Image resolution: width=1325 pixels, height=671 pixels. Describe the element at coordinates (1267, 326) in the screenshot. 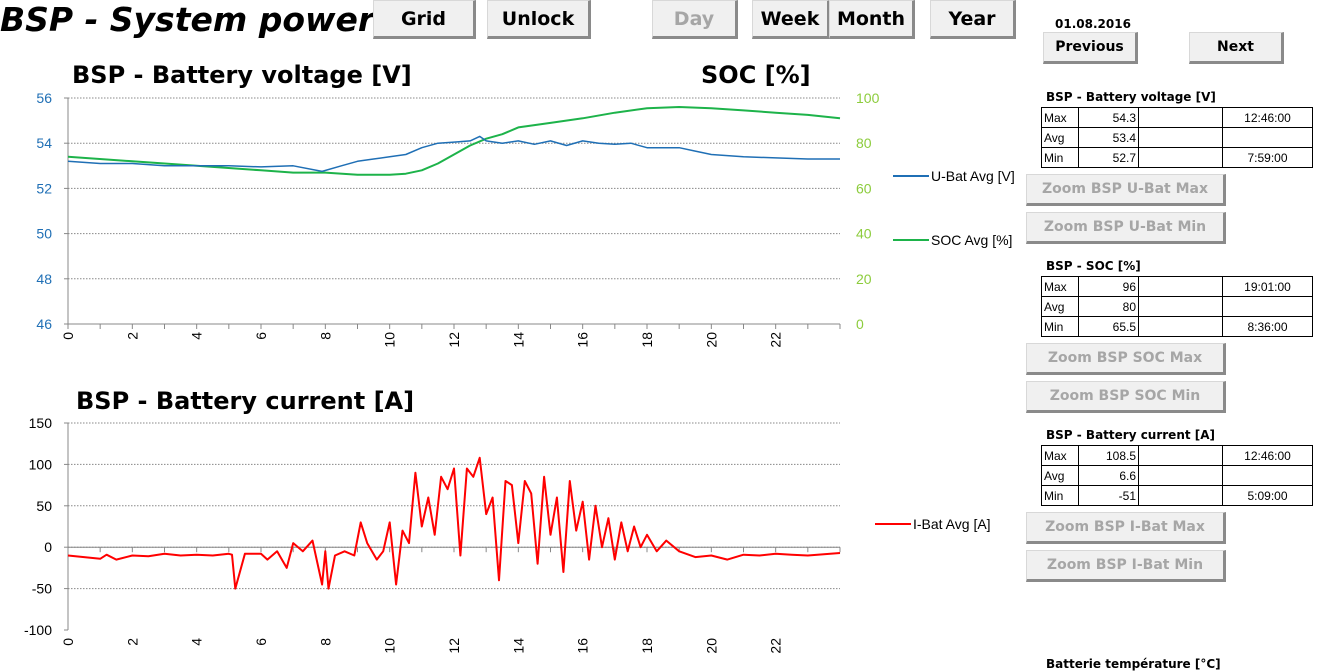

I see `row-time: 8:36:00` at that location.